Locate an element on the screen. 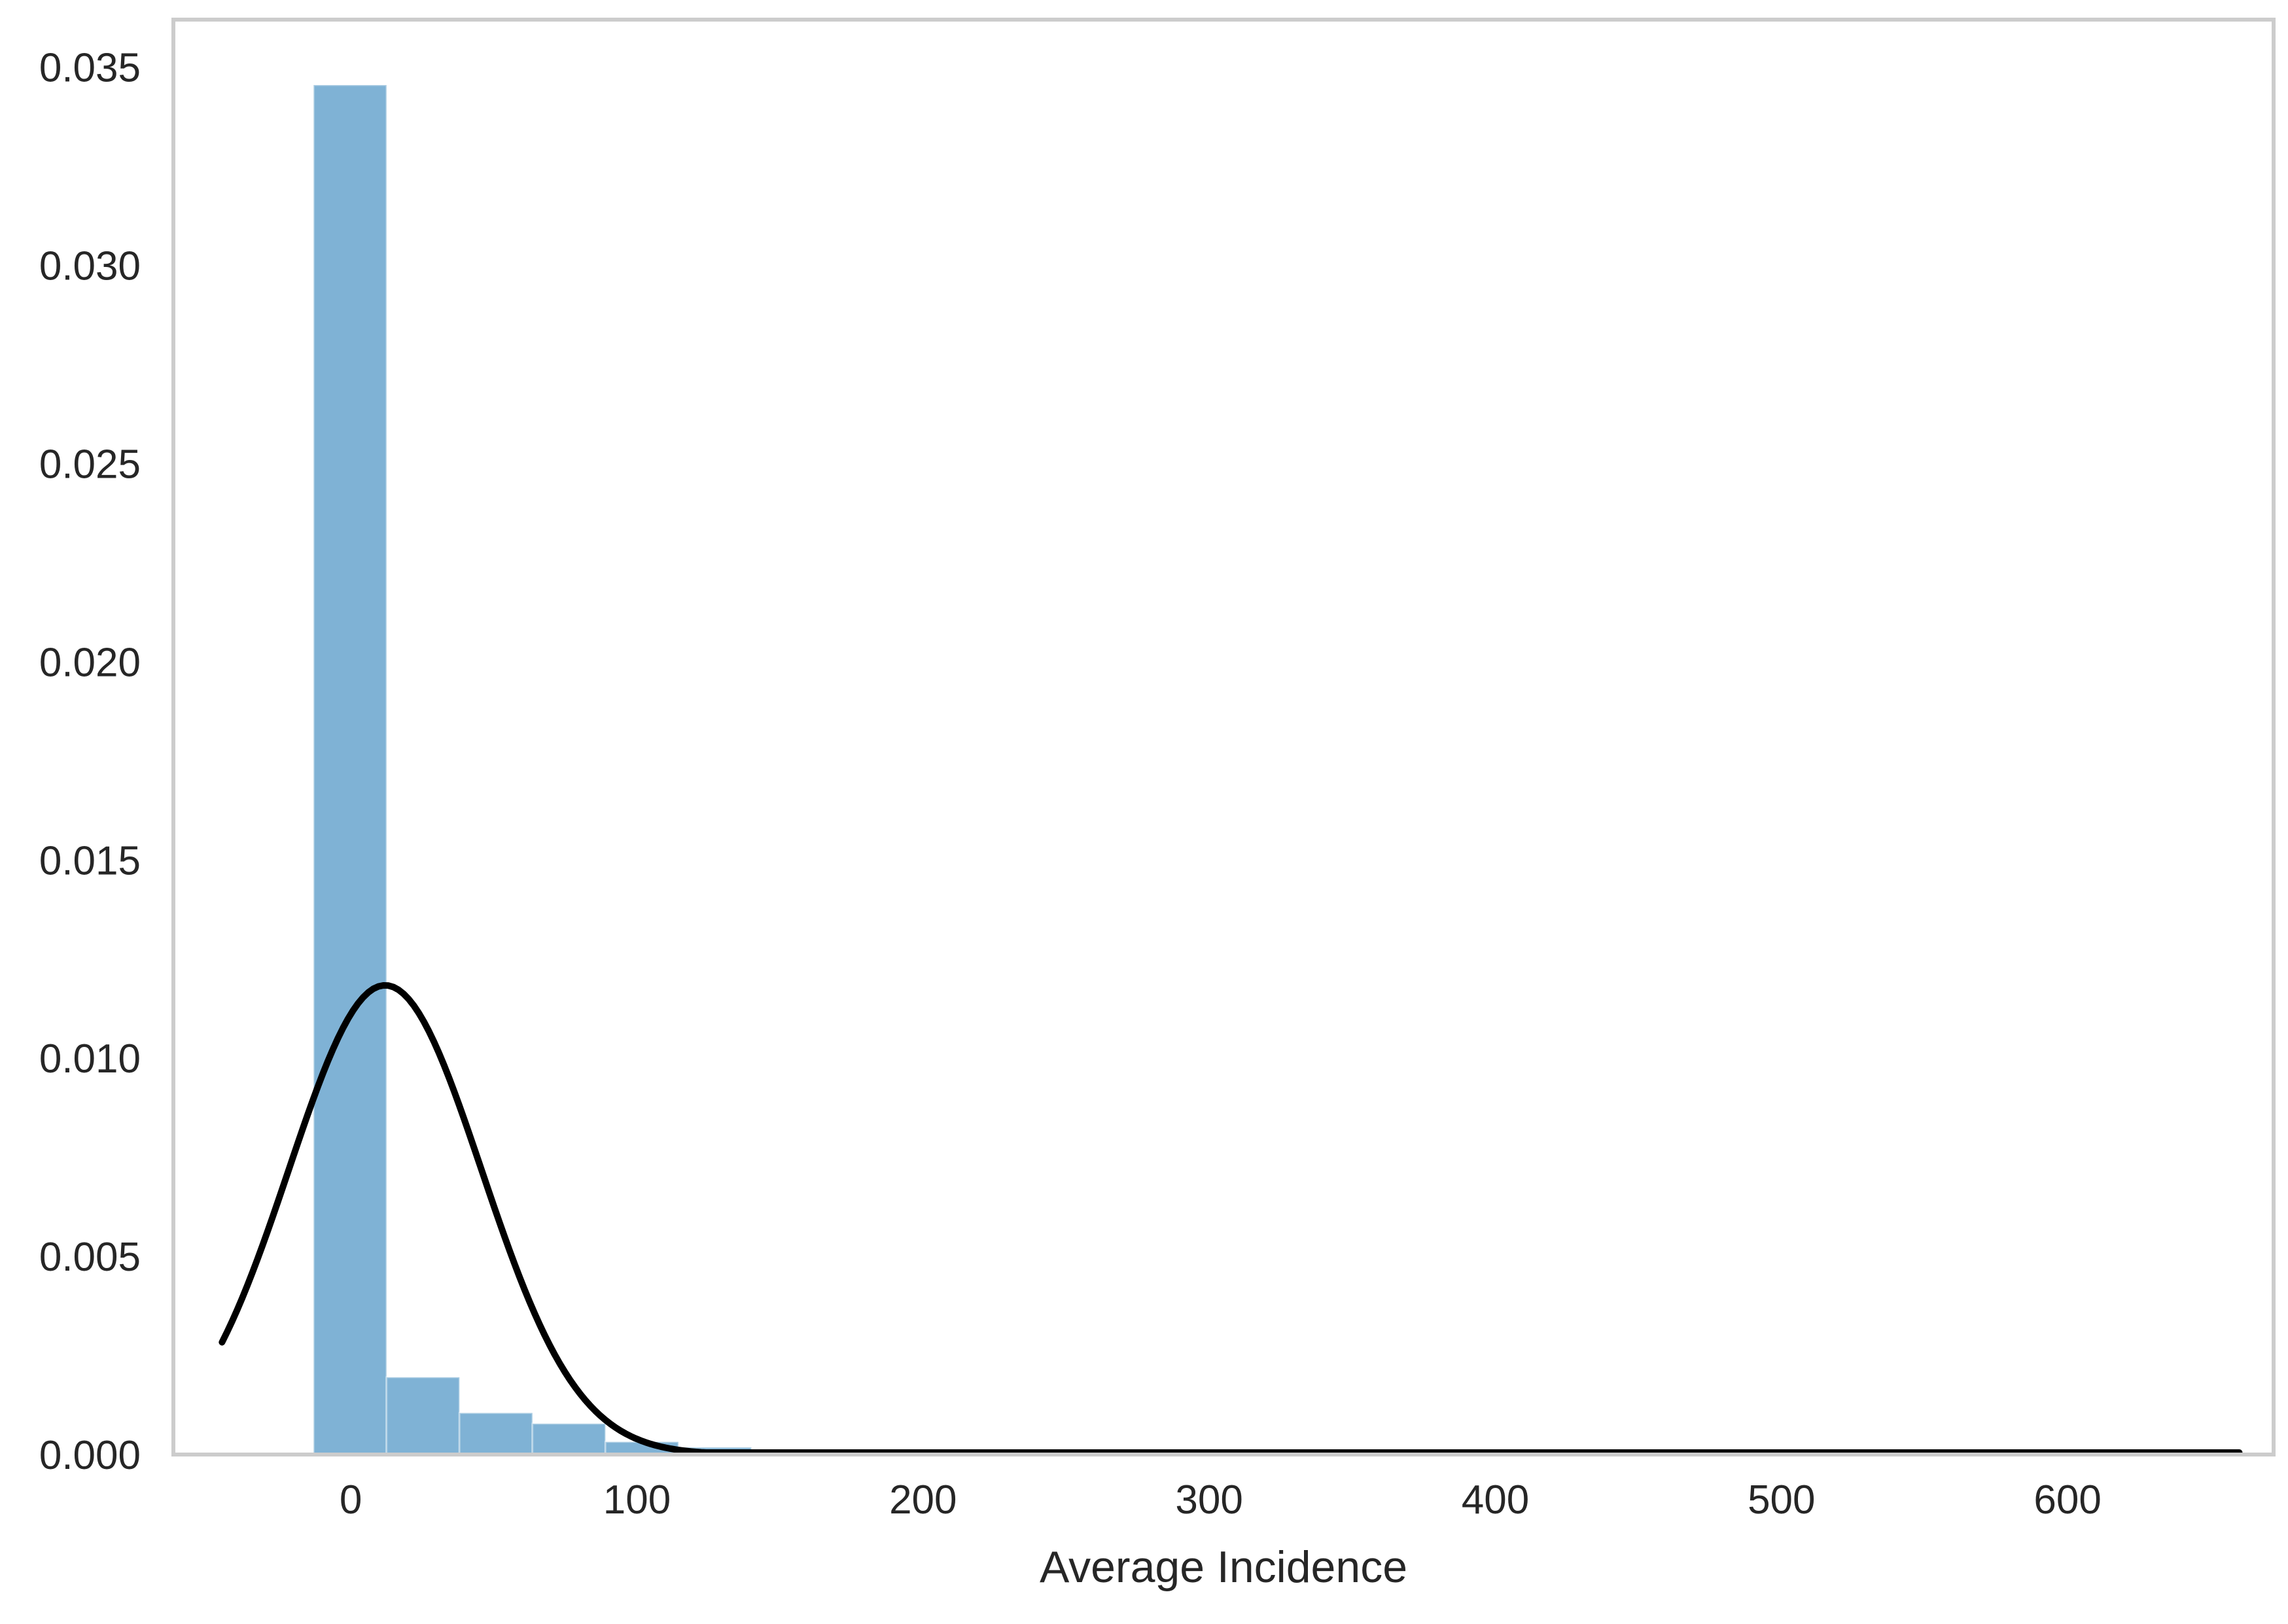  x-tick-label: 600 is located at coordinates (2067, 1500).